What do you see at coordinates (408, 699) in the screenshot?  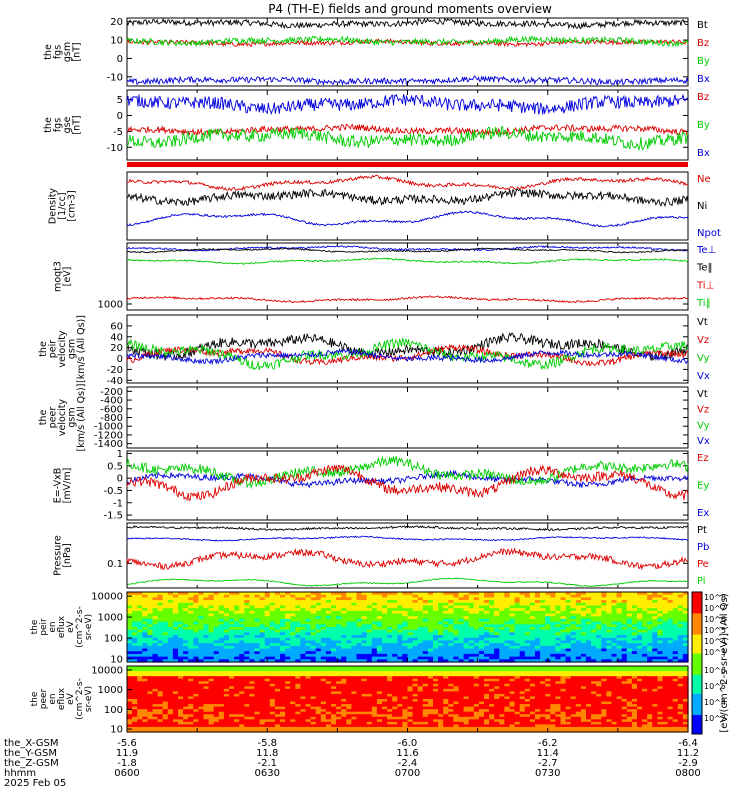 I see `spectrogram-peer-eflux` at bounding box center [408, 699].